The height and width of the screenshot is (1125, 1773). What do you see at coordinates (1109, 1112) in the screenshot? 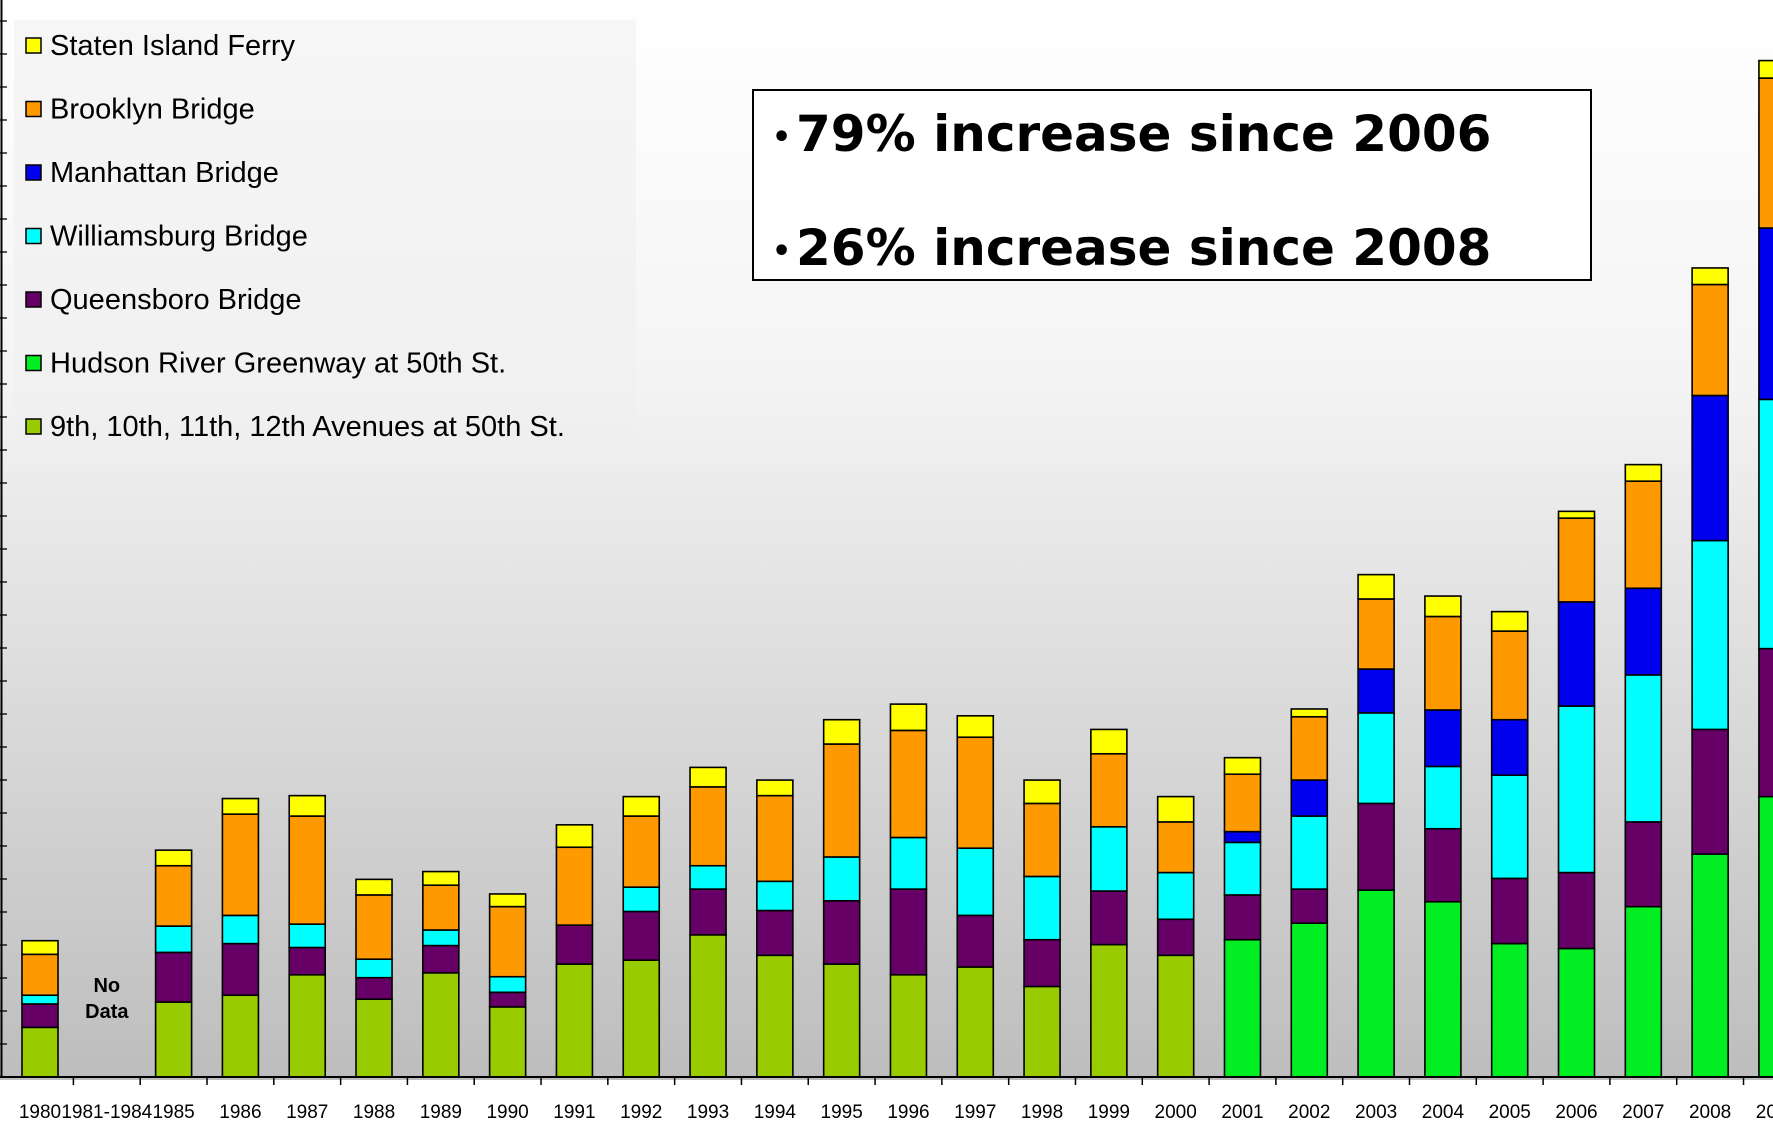
I see `x-tick-label: 1999` at bounding box center [1109, 1112].